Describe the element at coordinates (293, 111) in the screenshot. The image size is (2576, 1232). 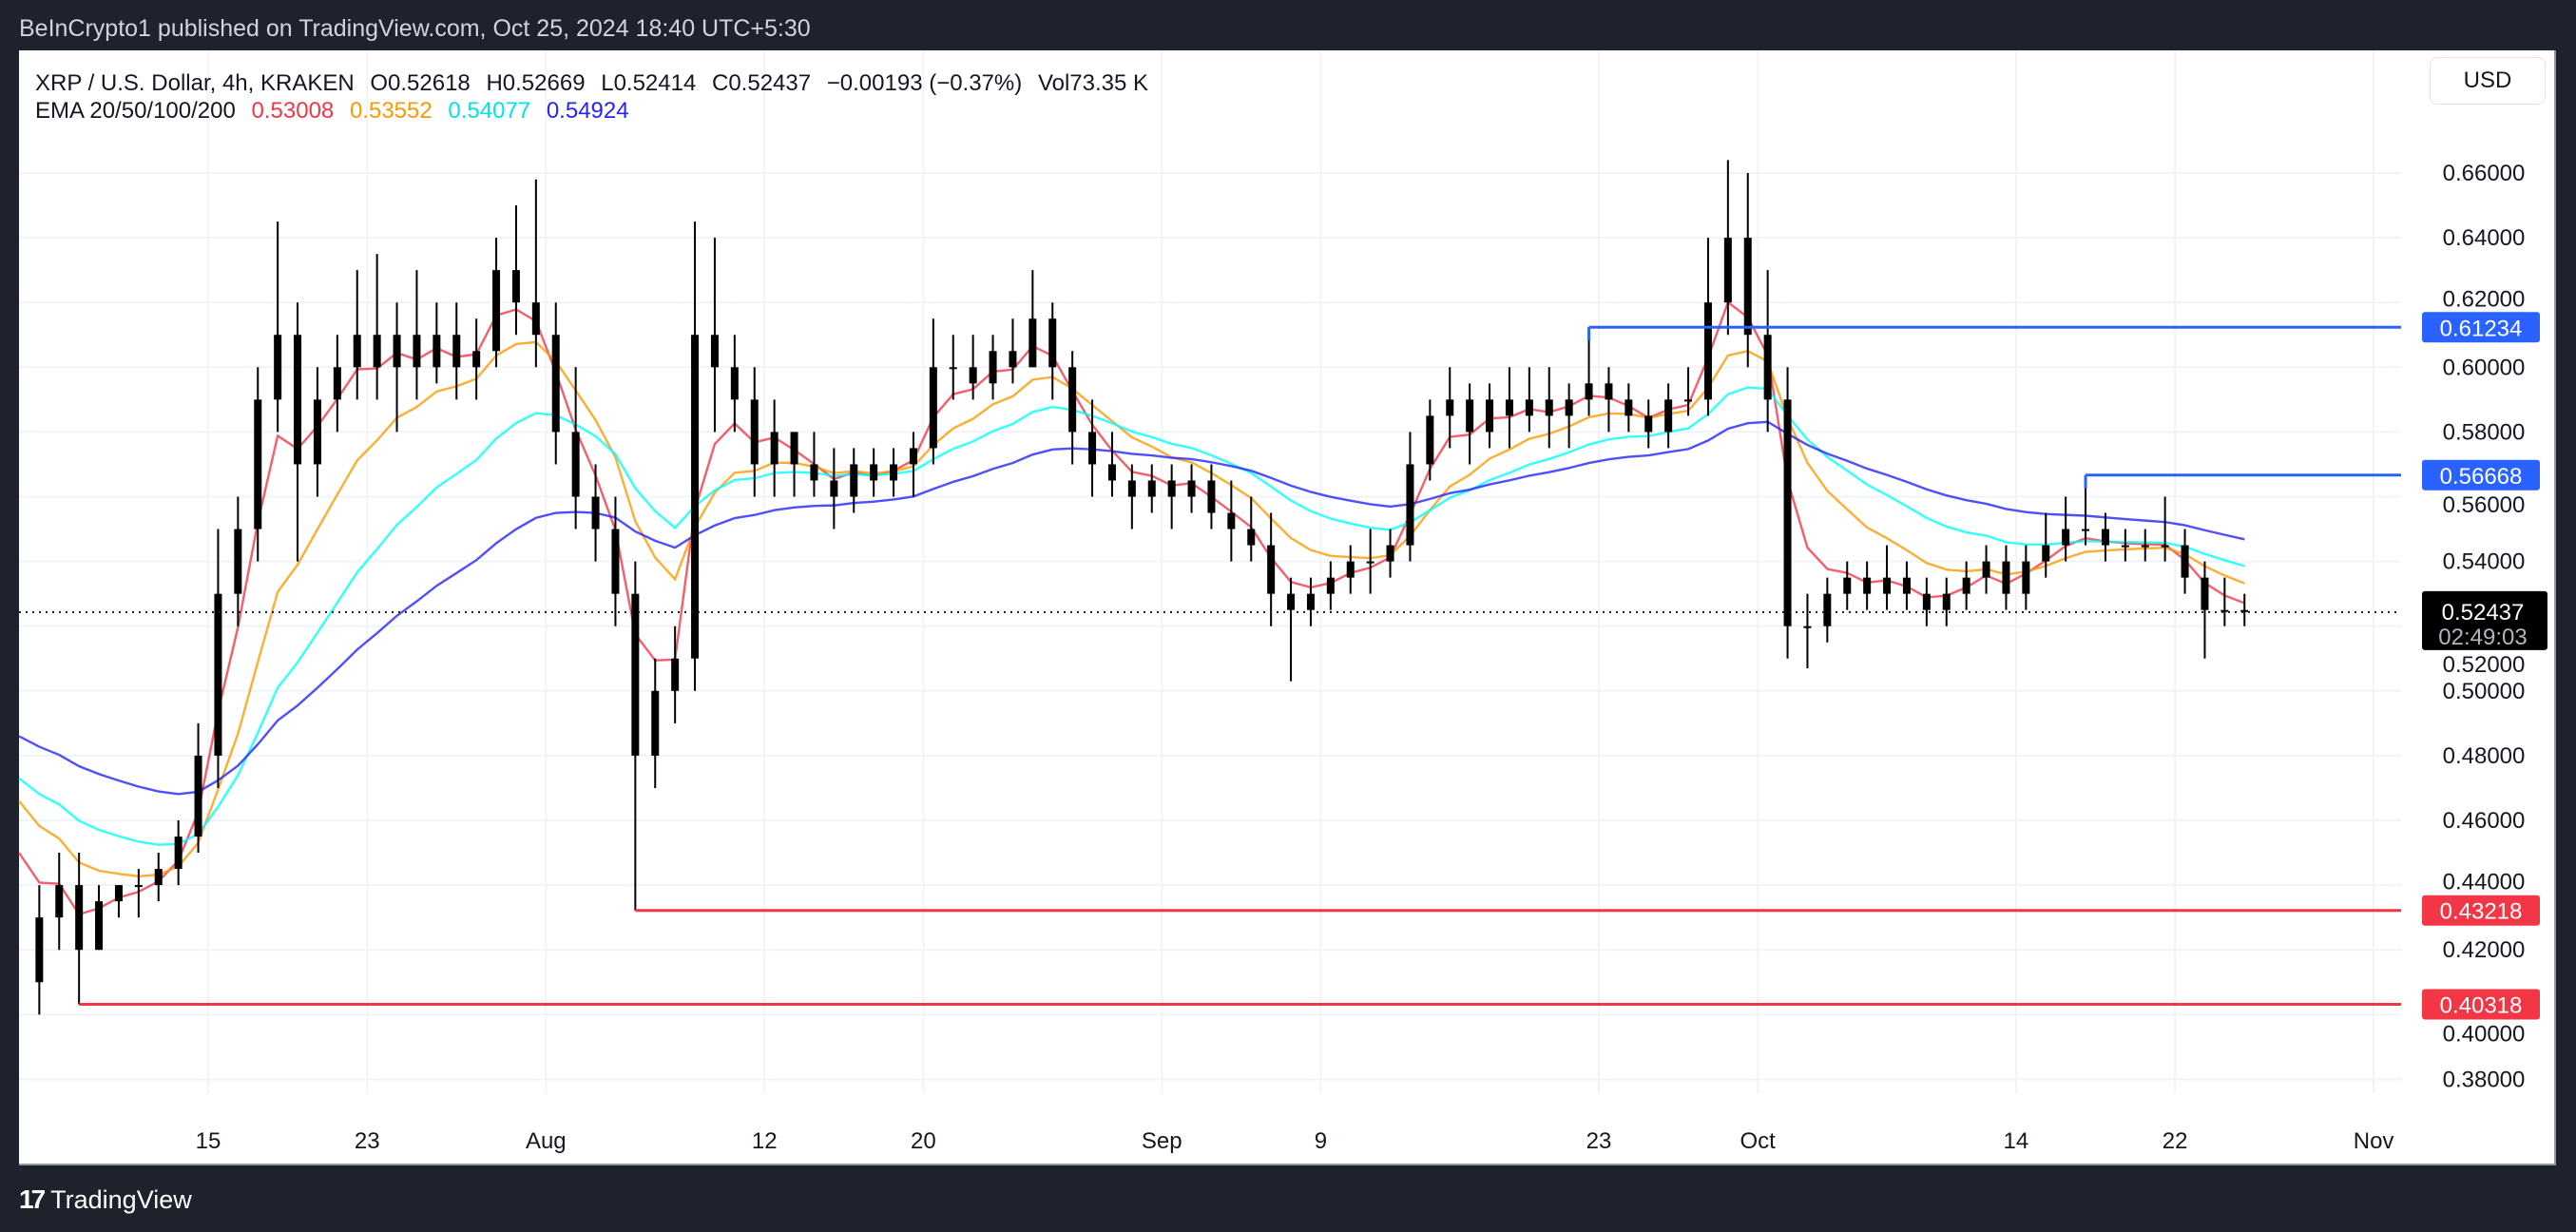
I see `ema20-value: 0.53008` at that location.